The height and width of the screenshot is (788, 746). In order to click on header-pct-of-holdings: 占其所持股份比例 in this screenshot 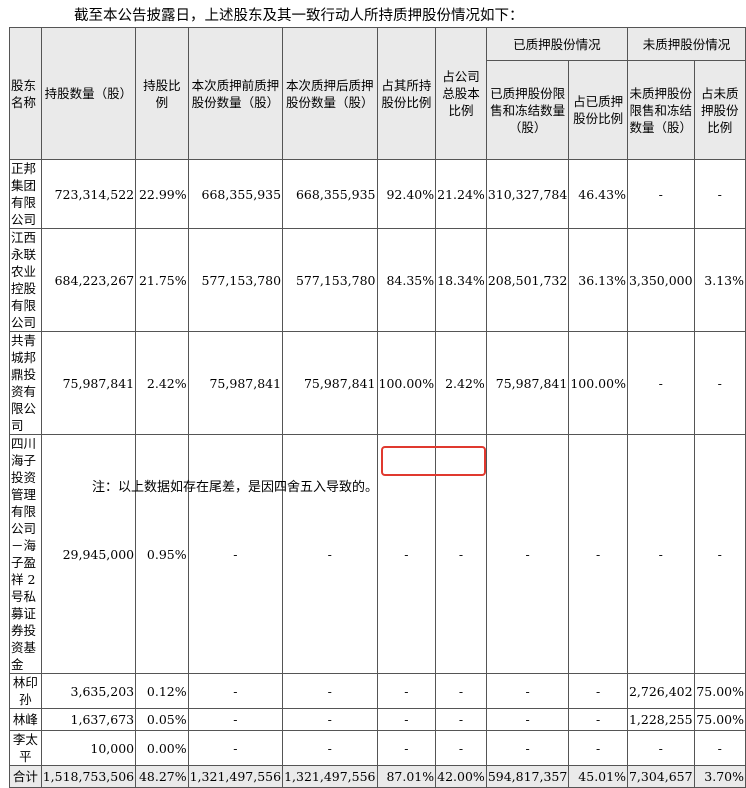, I will do `click(406, 93)`.